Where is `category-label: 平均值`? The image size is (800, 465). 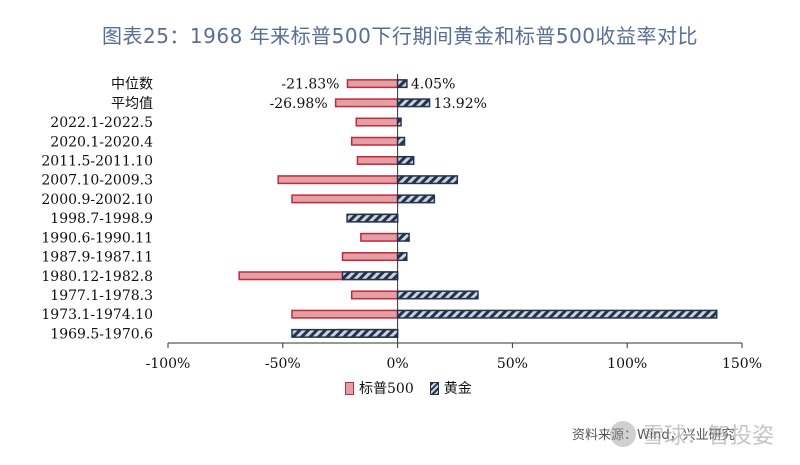
category-label: 平均值 is located at coordinates (132, 104).